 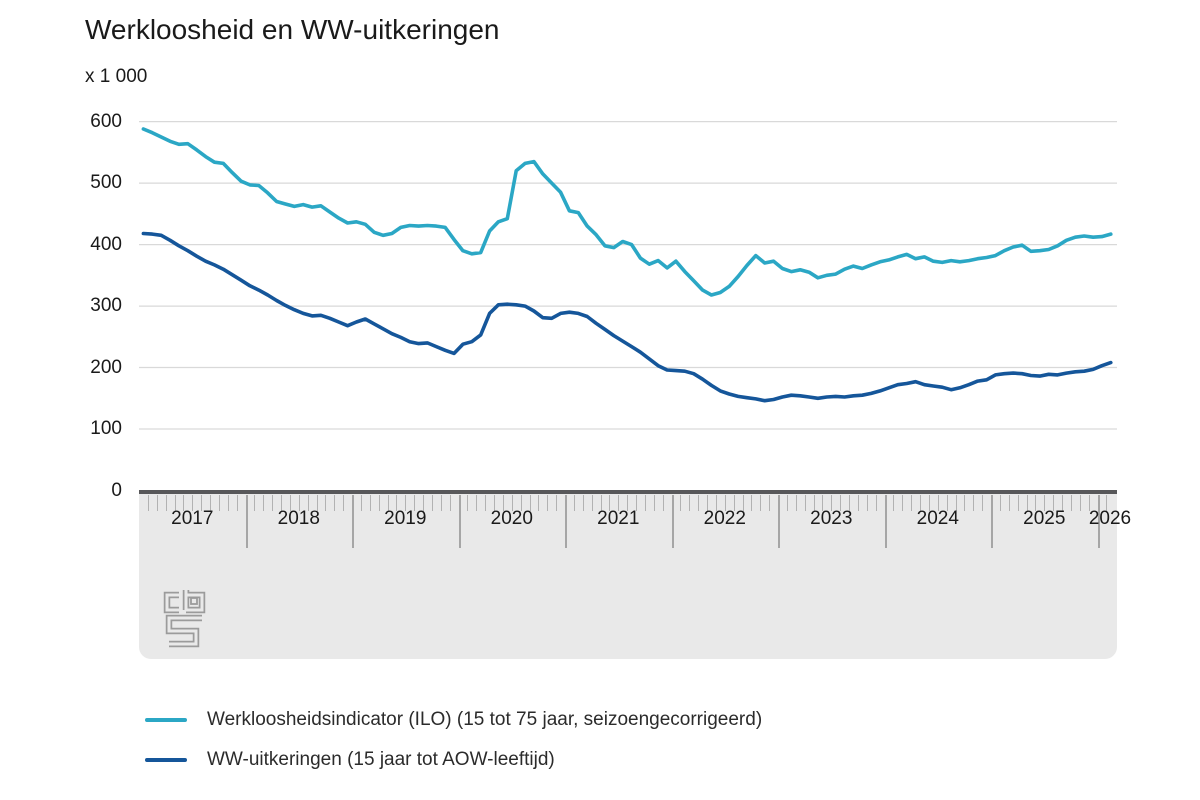 I want to click on year-label: 2017, so click(x=192, y=518).